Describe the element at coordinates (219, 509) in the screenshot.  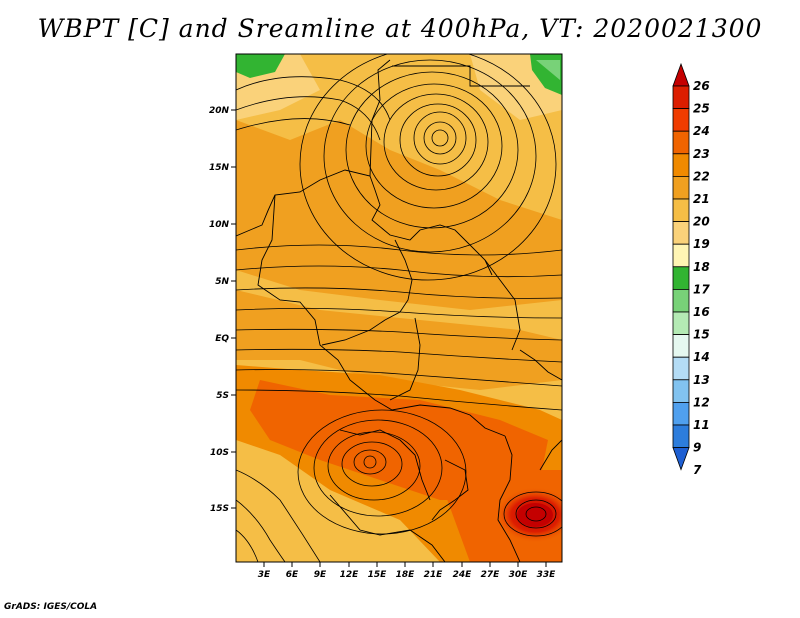
I see `lat-label: 15S` at that location.